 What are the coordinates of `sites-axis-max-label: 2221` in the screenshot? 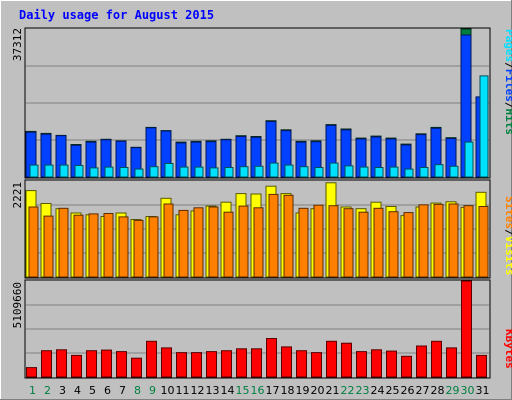 It's located at (17, 195).